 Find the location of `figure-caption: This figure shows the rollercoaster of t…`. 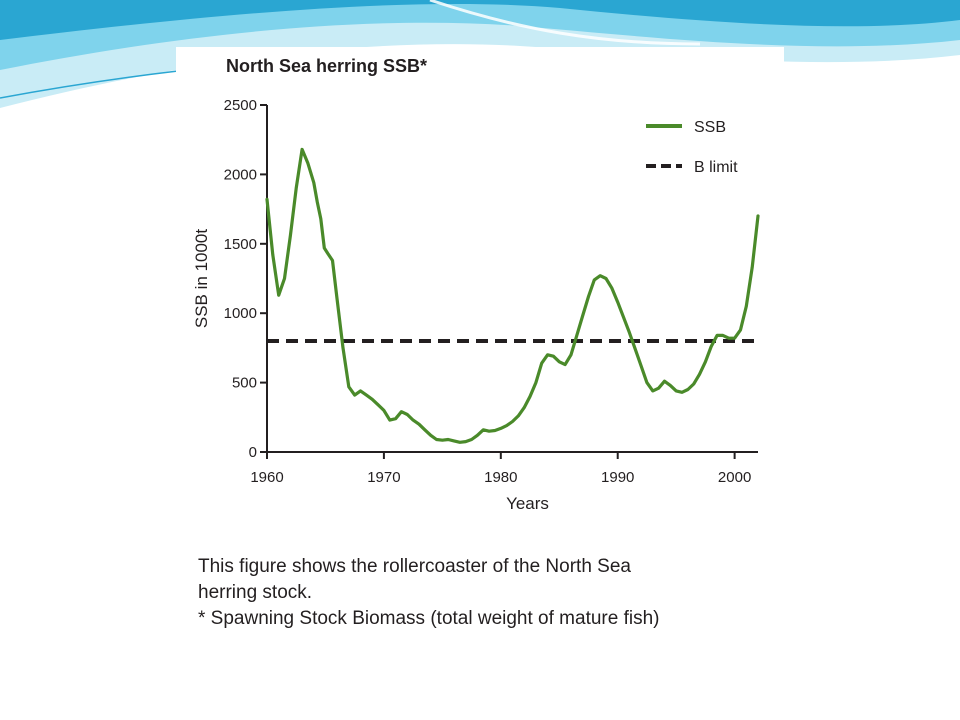

figure-caption: This figure shows the rollercoaster of t… is located at coordinates (488, 593).